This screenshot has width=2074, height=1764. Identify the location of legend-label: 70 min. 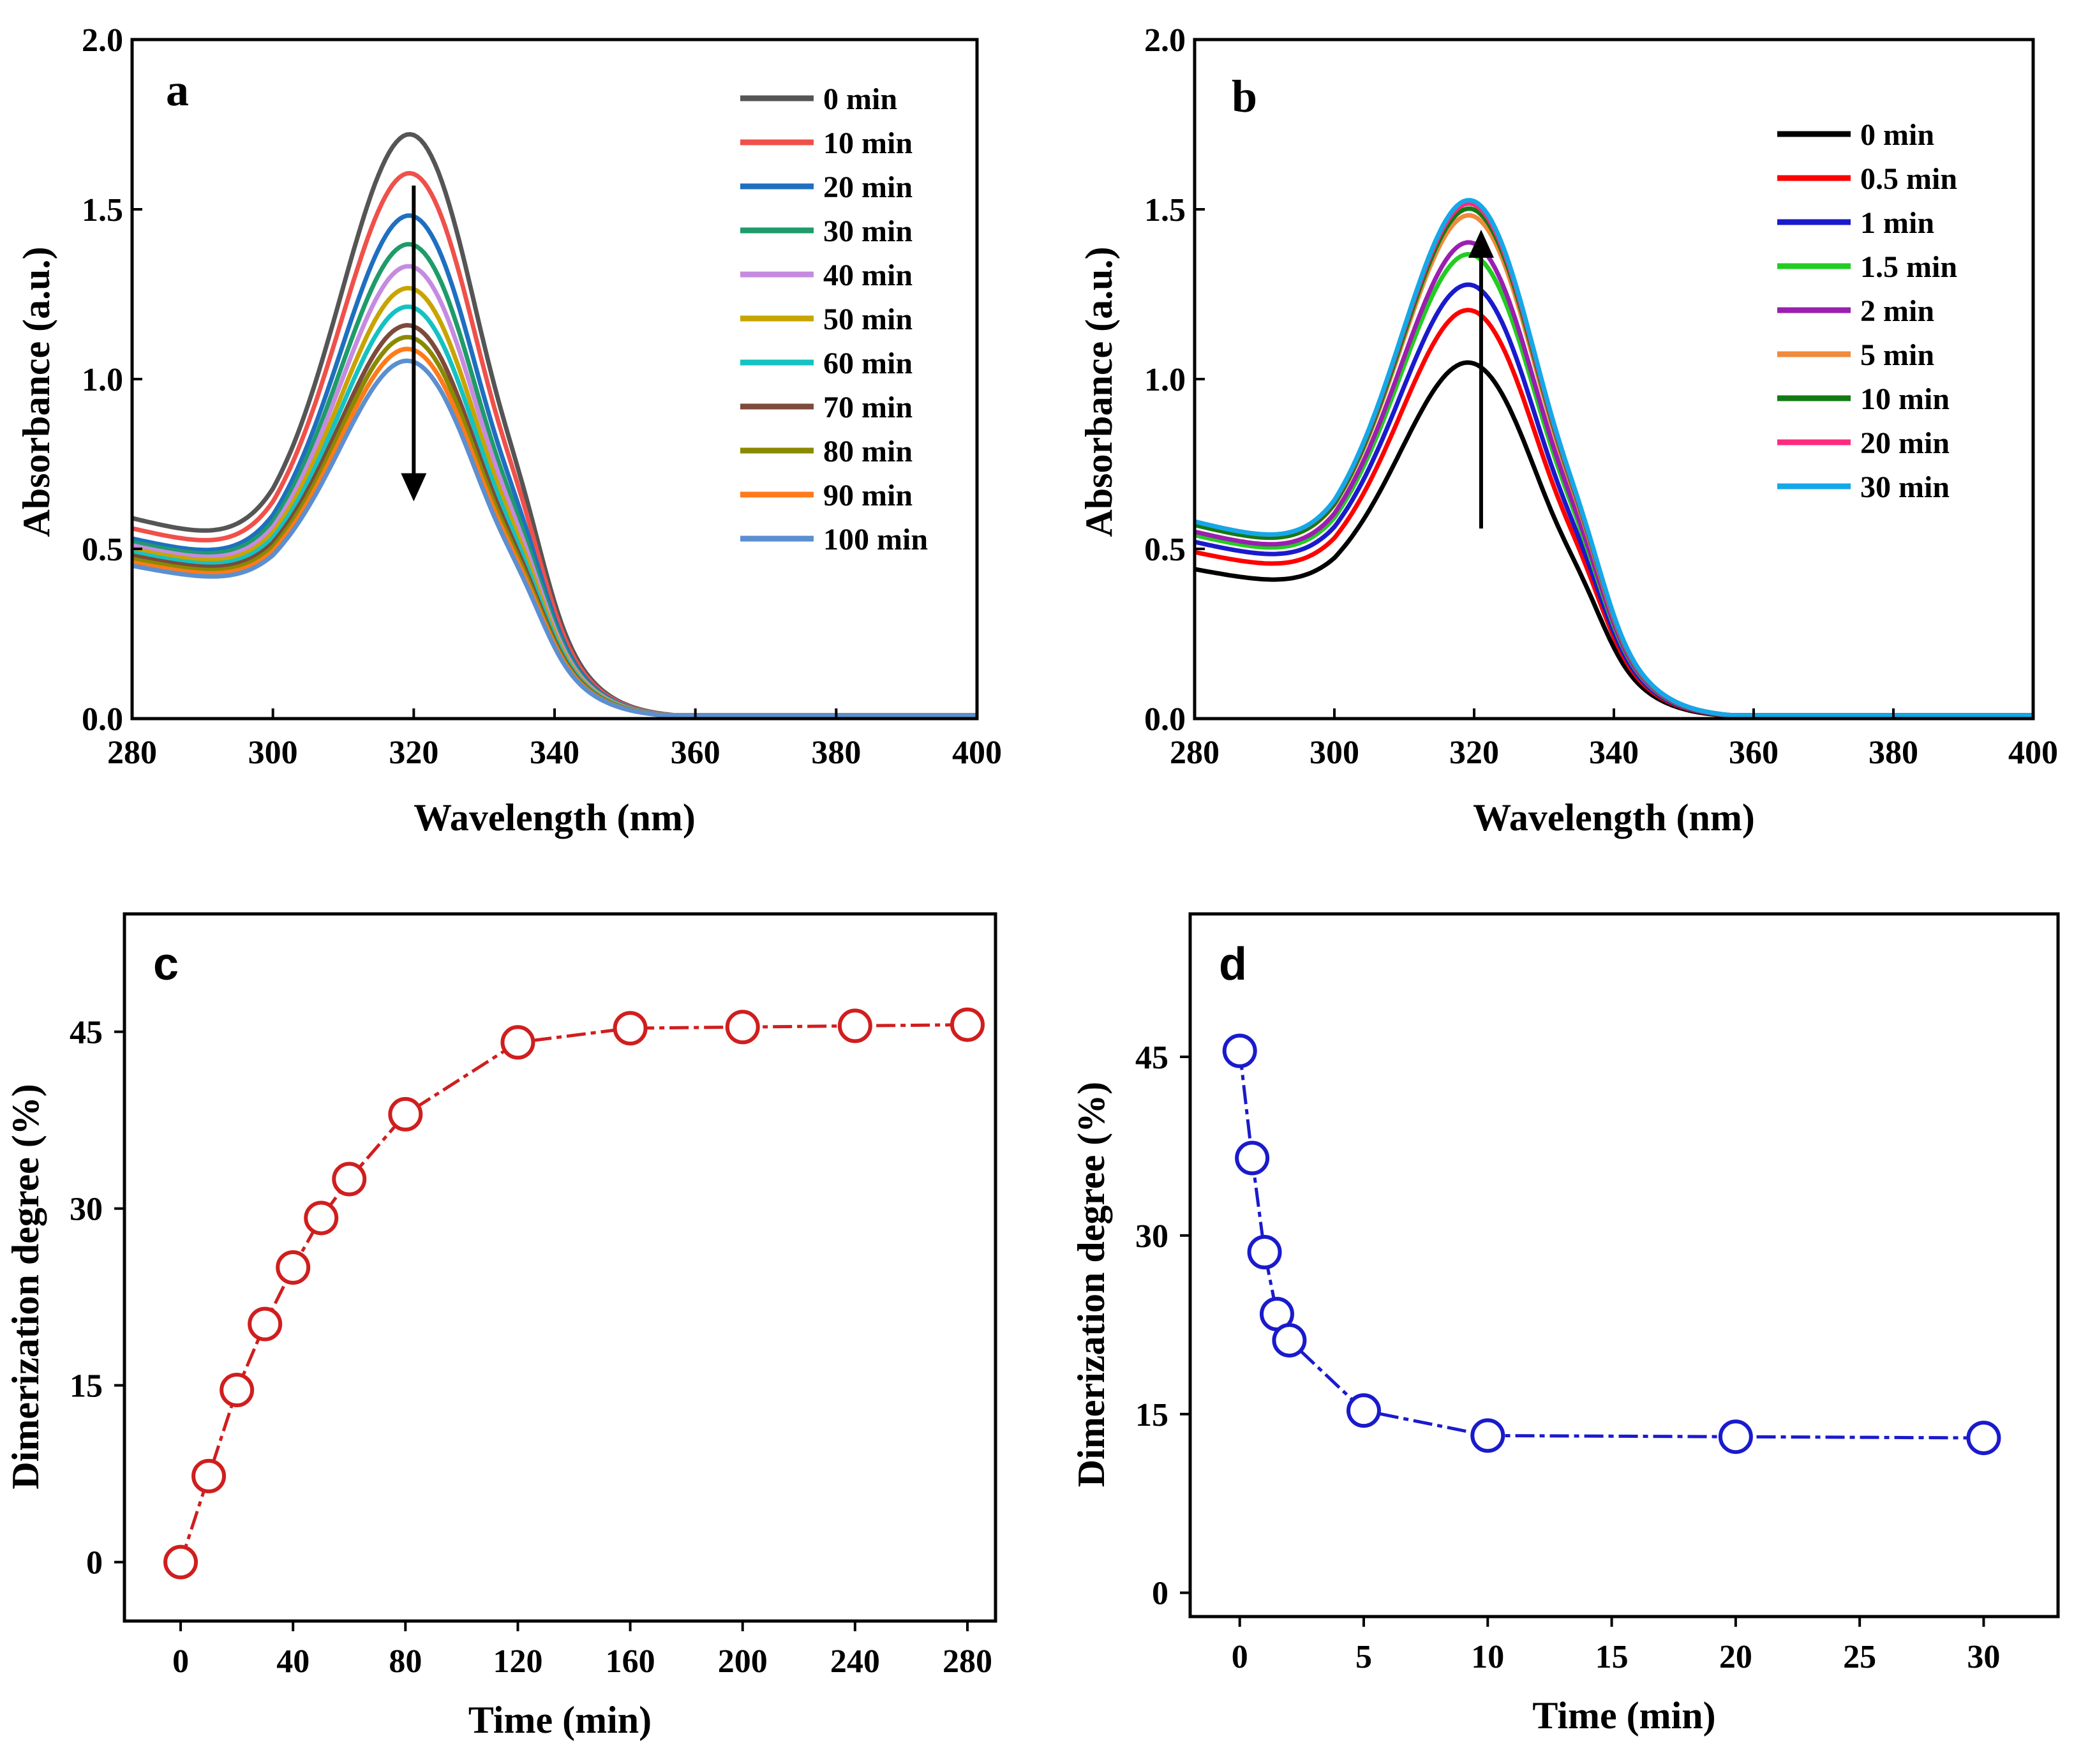
(868, 407).